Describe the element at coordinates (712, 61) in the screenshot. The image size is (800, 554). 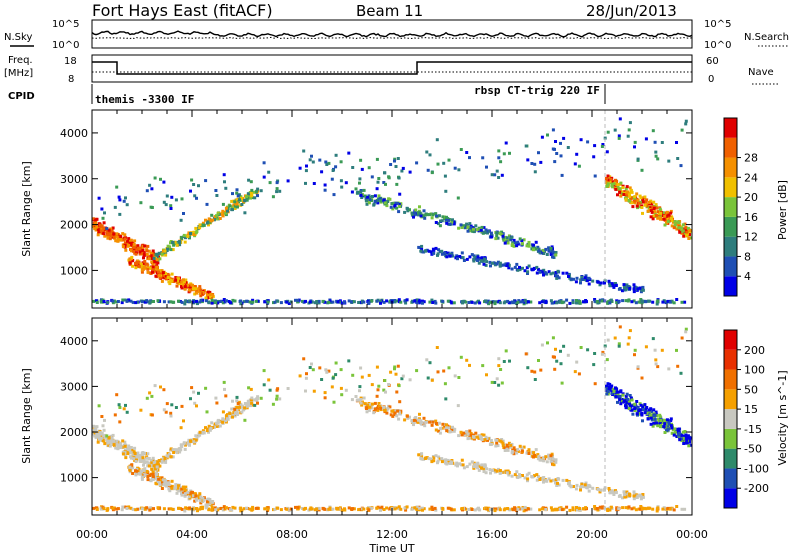
I see `freq-right-tick-top: 60` at that location.